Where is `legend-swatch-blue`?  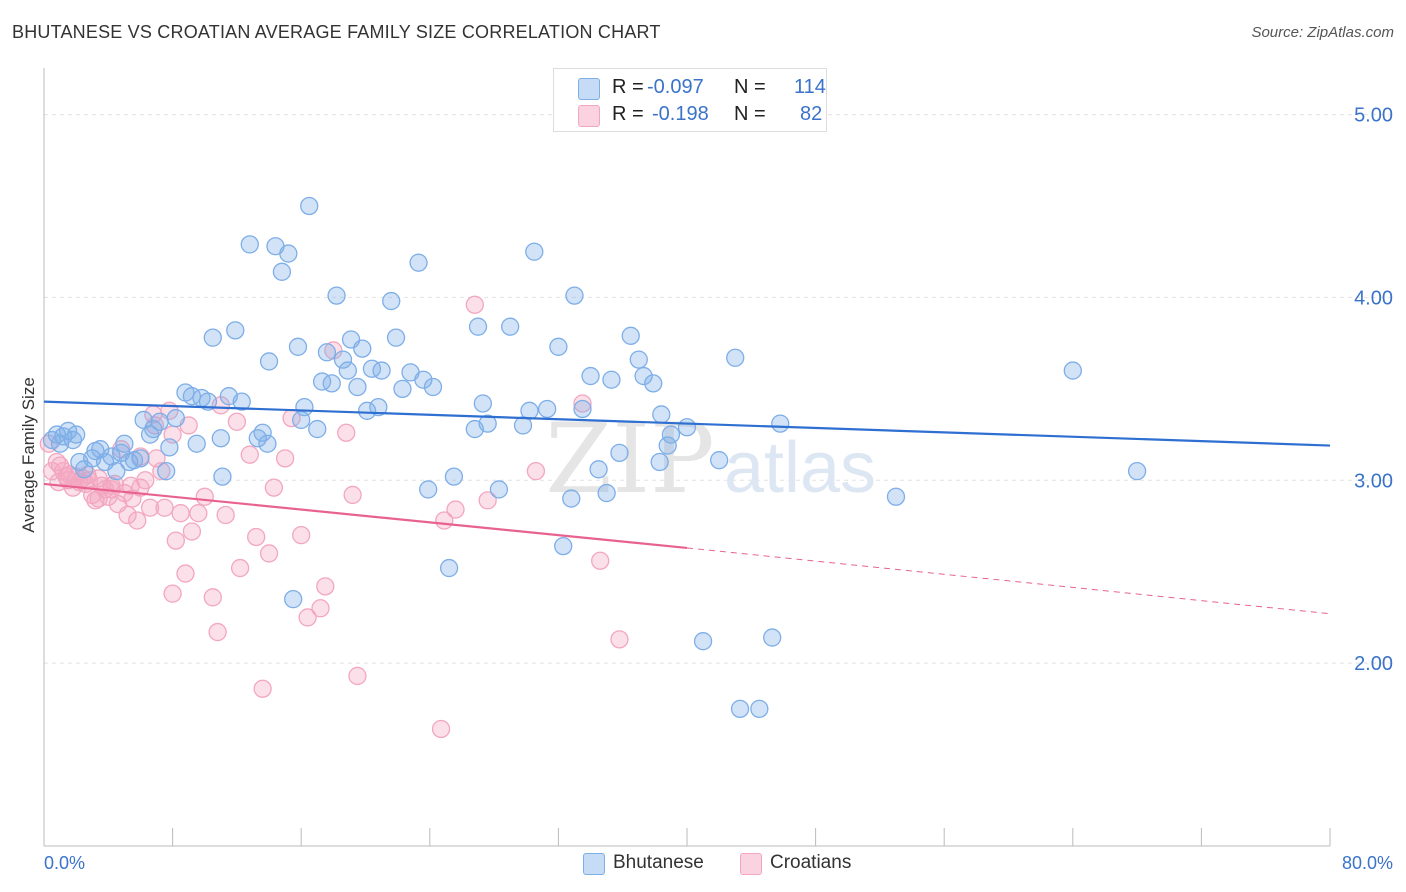 legend-swatch-blue is located at coordinates (589, 89).